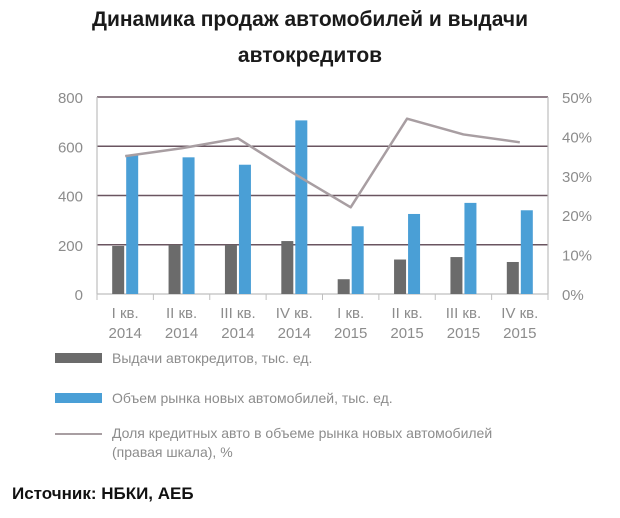  Describe the element at coordinates (70, 98) in the screenshot. I see `y-left-tick-label: 800` at that location.